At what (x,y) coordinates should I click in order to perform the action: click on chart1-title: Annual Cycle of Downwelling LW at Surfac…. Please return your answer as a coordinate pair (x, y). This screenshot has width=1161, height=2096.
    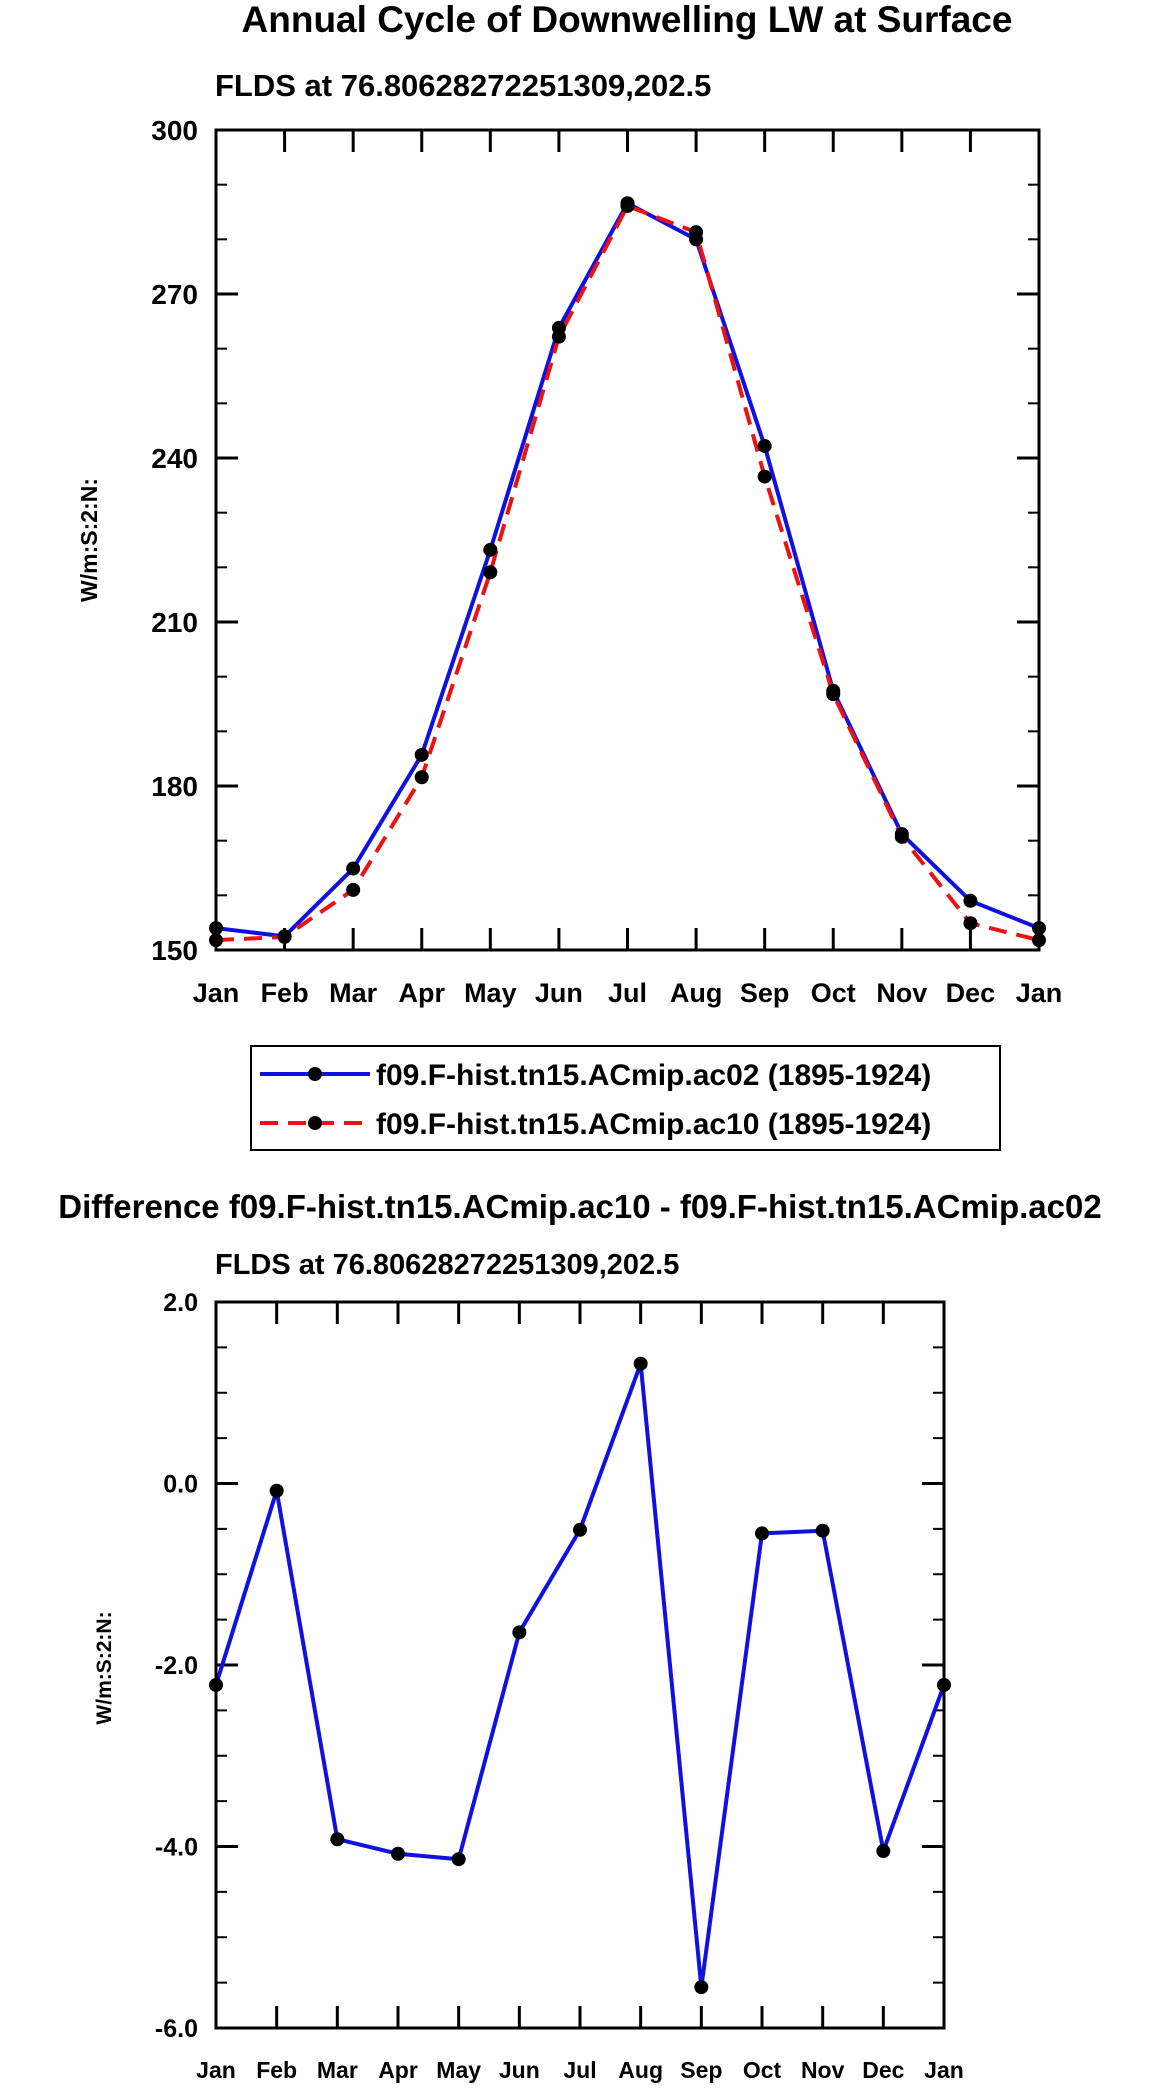
    Looking at the image, I should click on (627, 20).